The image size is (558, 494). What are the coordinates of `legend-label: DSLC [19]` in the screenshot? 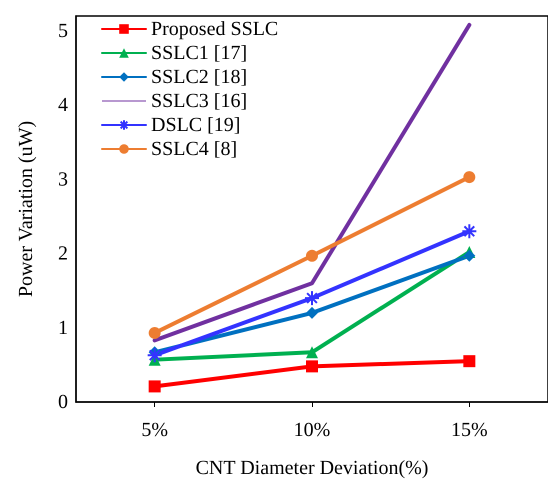 It's located at (195, 125).